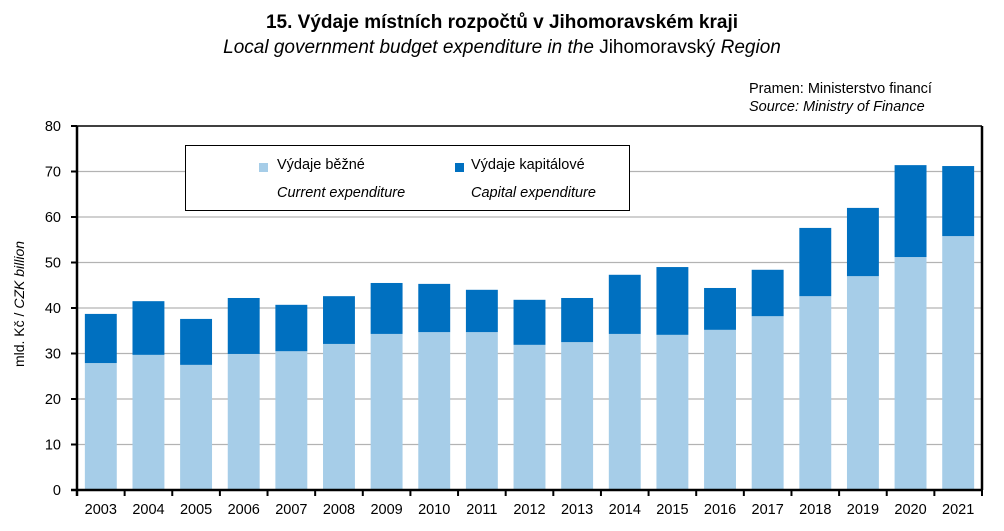  What do you see at coordinates (53, 218) in the screenshot?
I see `y-tick-label: 60` at bounding box center [53, 218].